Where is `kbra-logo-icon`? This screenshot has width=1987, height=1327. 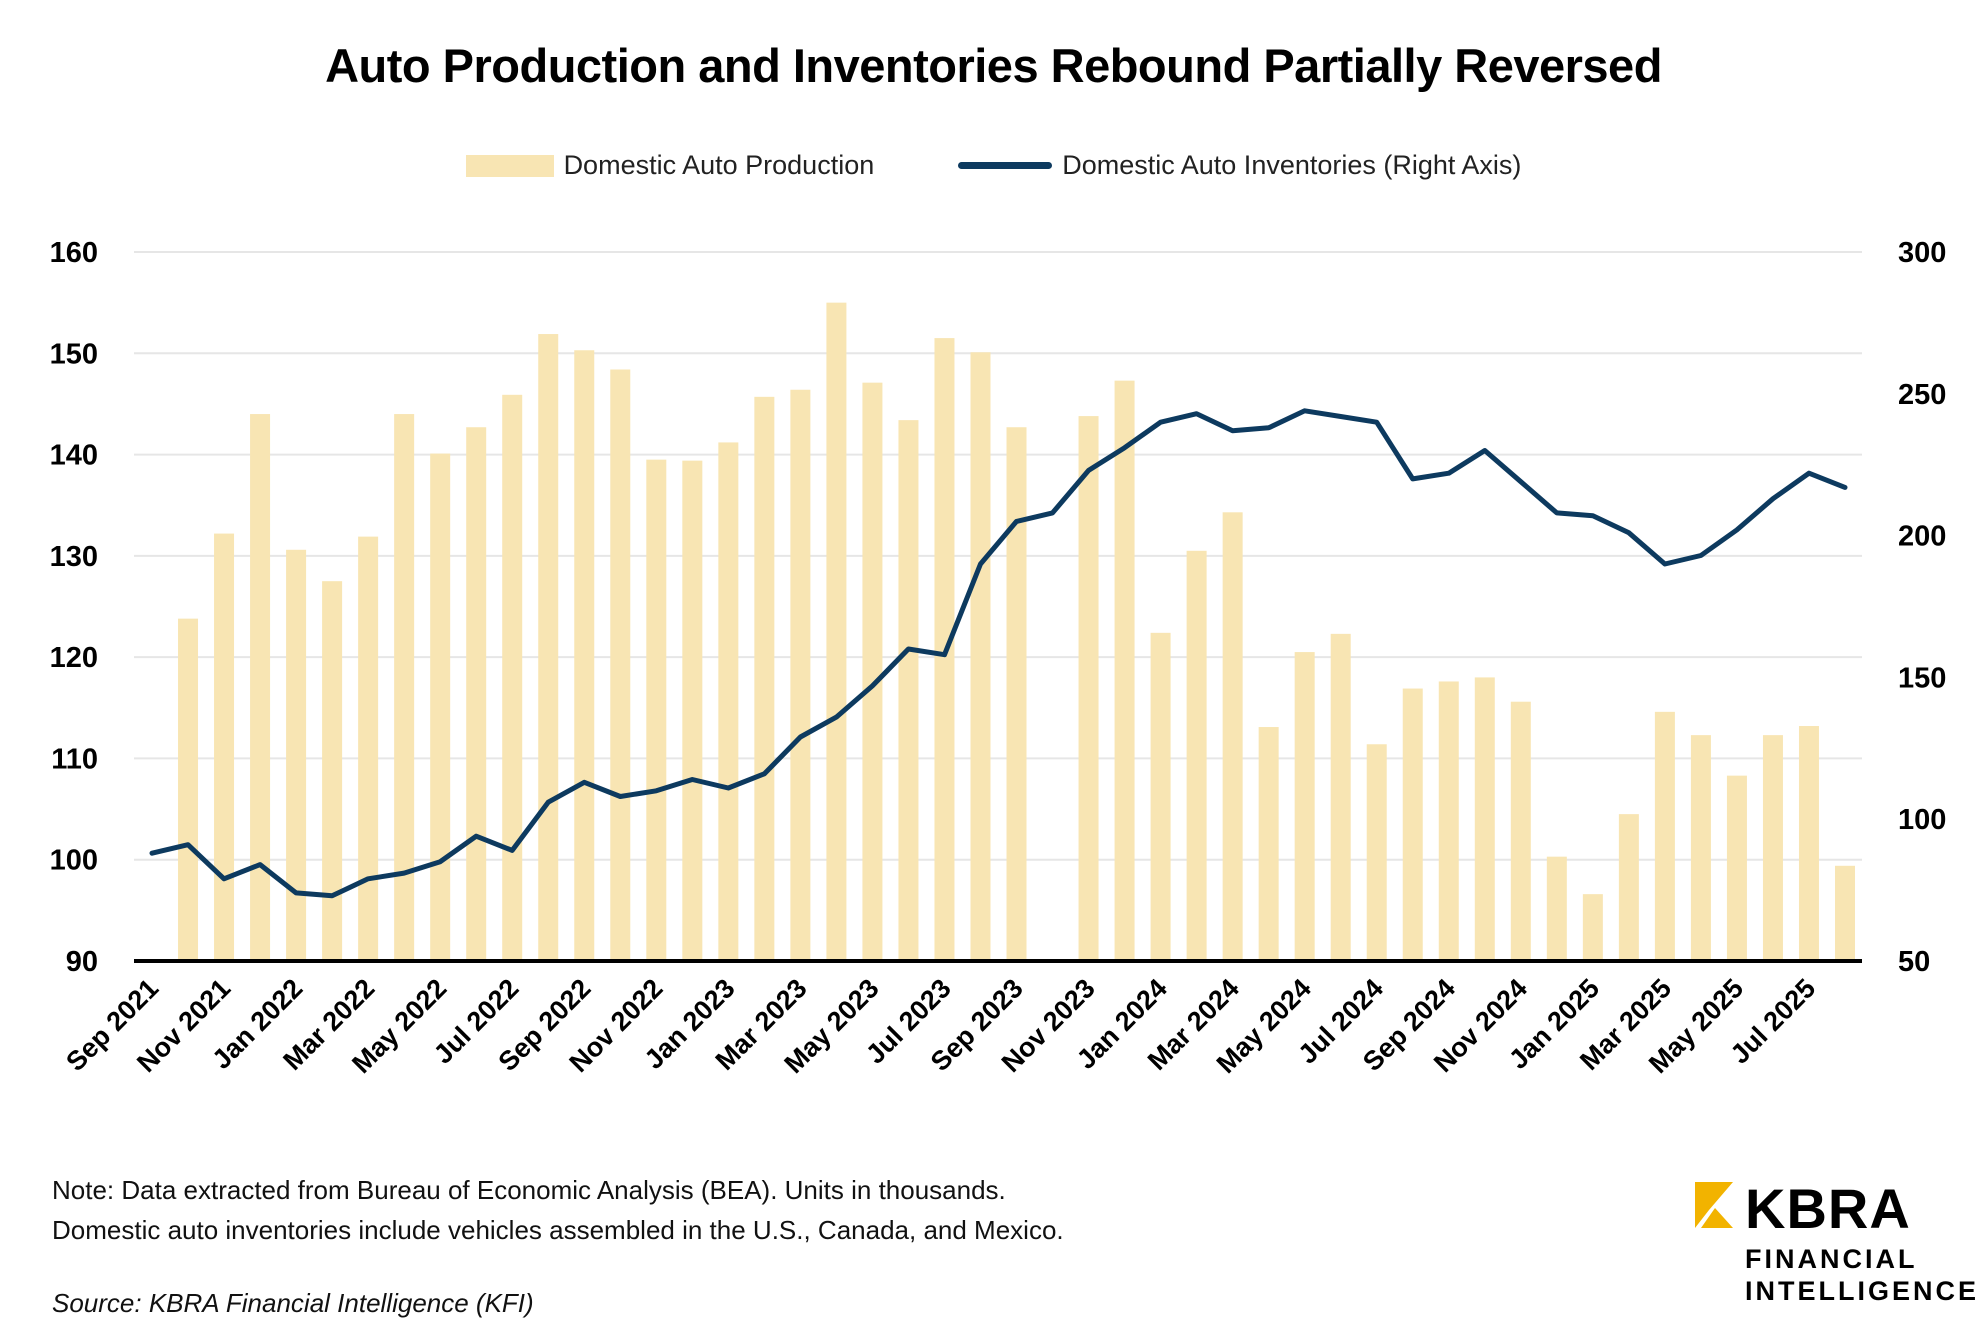
kbra-logo-icon is located at coordinates (1714, 1205).